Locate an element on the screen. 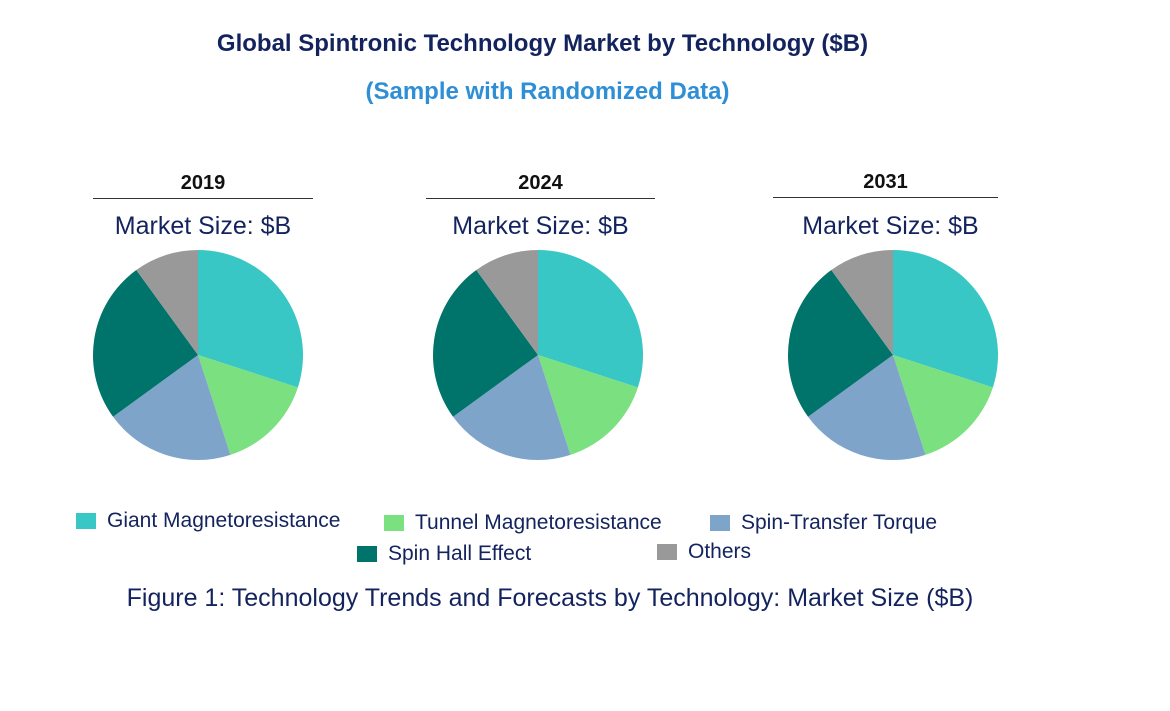  pie-slice-2031-spin-transfer-torque is located at coordinates (867, 407).